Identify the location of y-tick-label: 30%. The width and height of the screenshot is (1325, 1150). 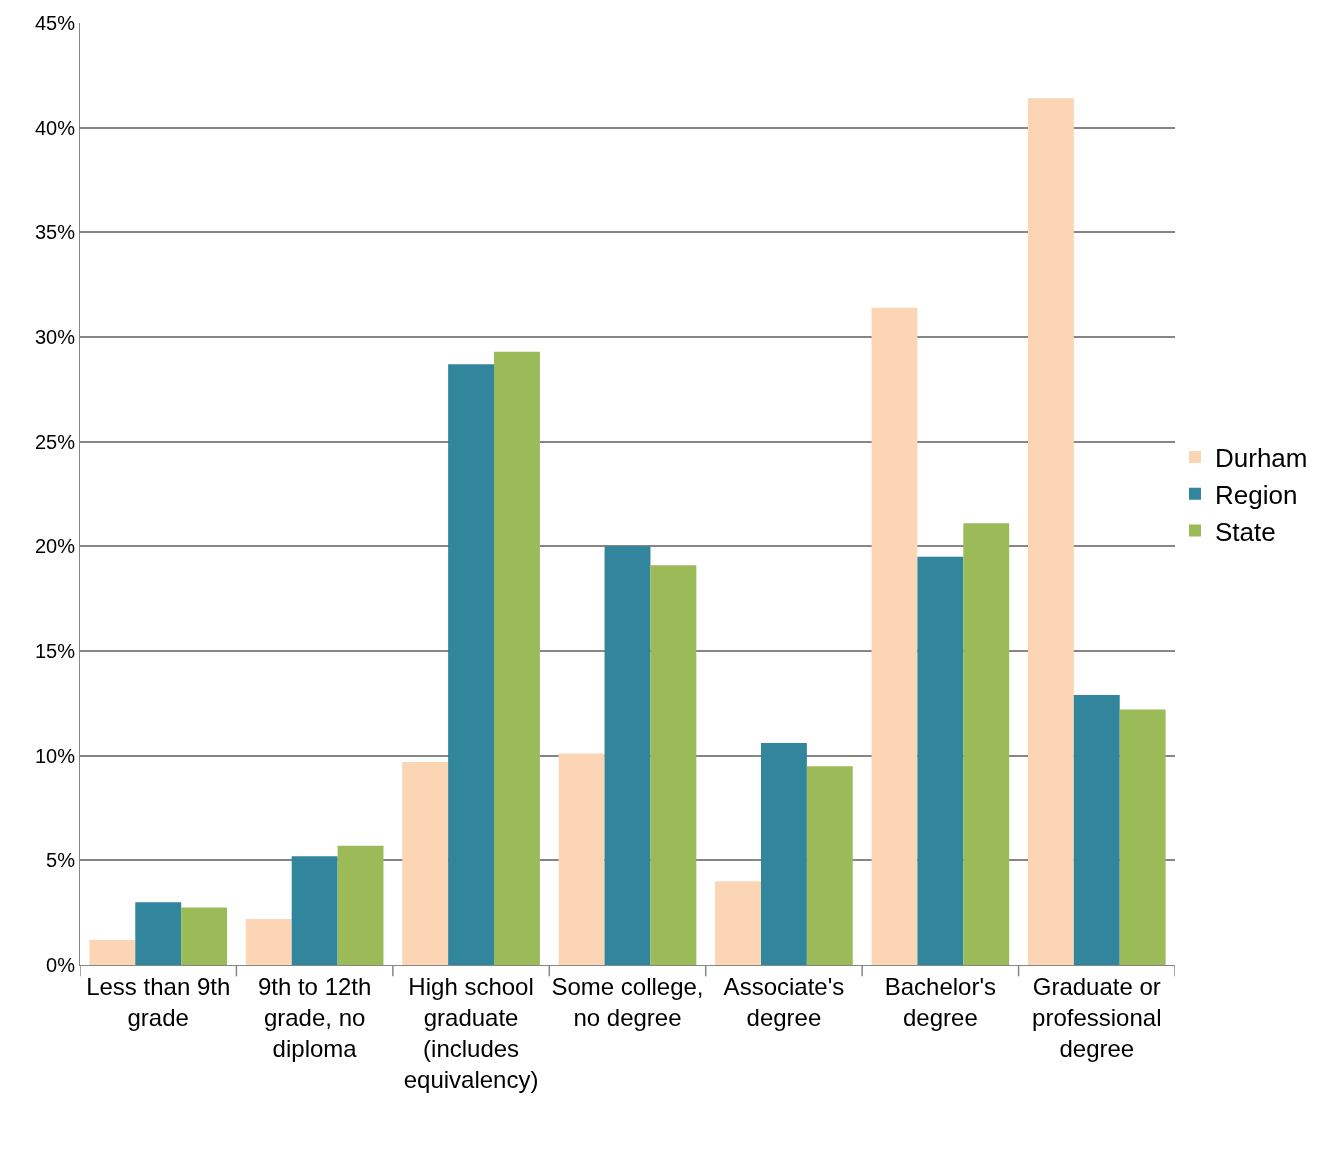
(55, 337).